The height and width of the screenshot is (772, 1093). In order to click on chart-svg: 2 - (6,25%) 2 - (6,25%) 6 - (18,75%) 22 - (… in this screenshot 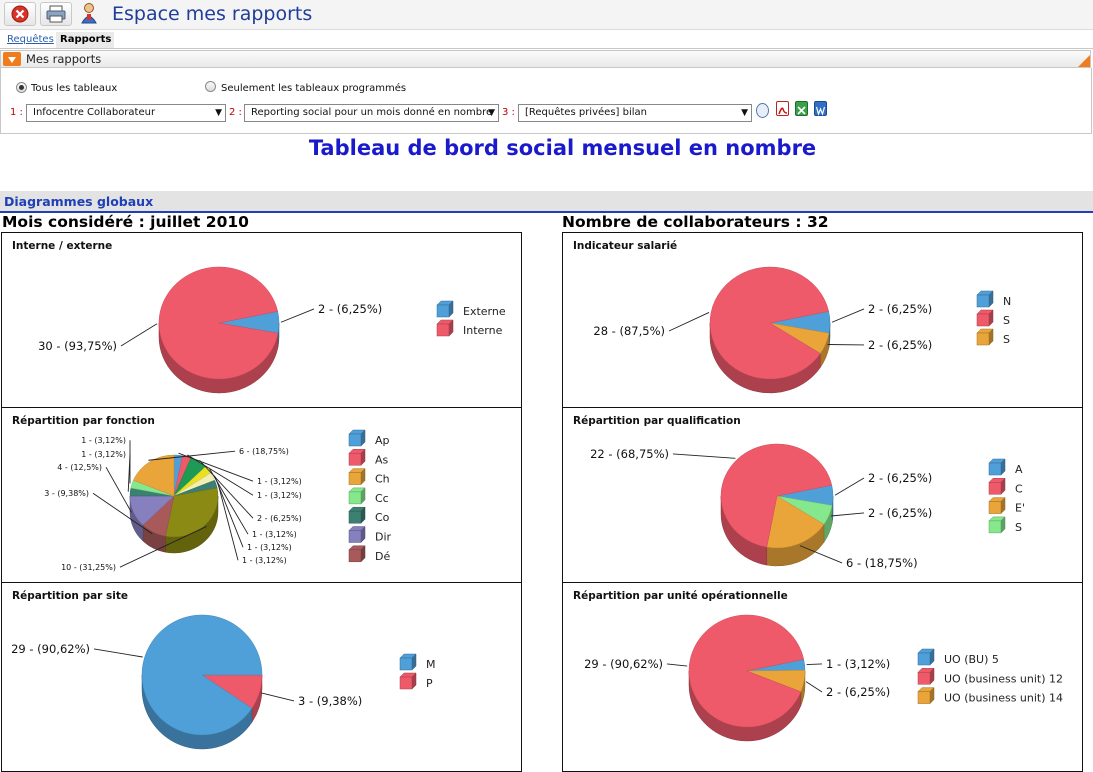, I will do `click(822, 495)`.